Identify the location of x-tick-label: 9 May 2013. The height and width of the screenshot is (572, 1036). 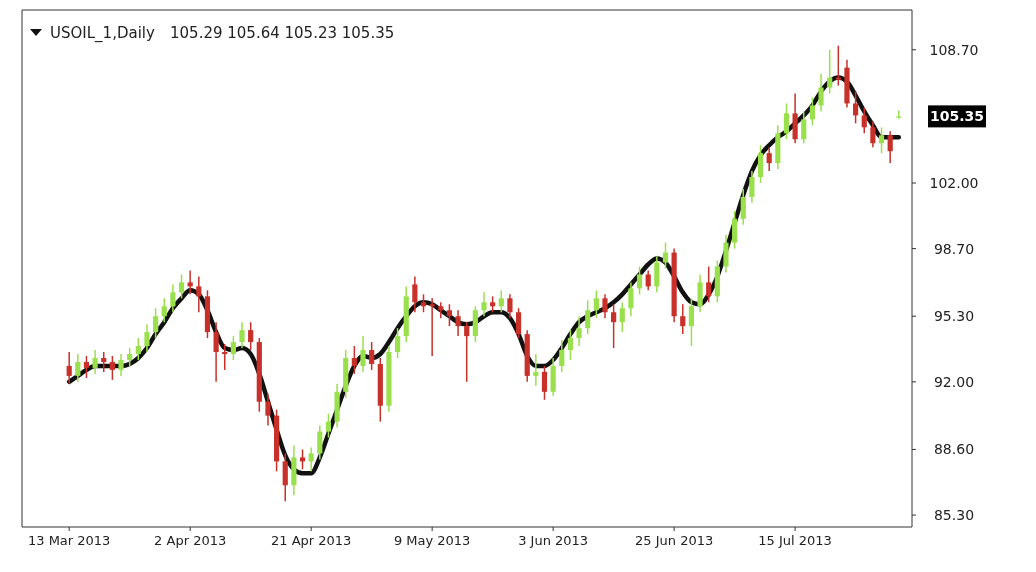
(432, 540).